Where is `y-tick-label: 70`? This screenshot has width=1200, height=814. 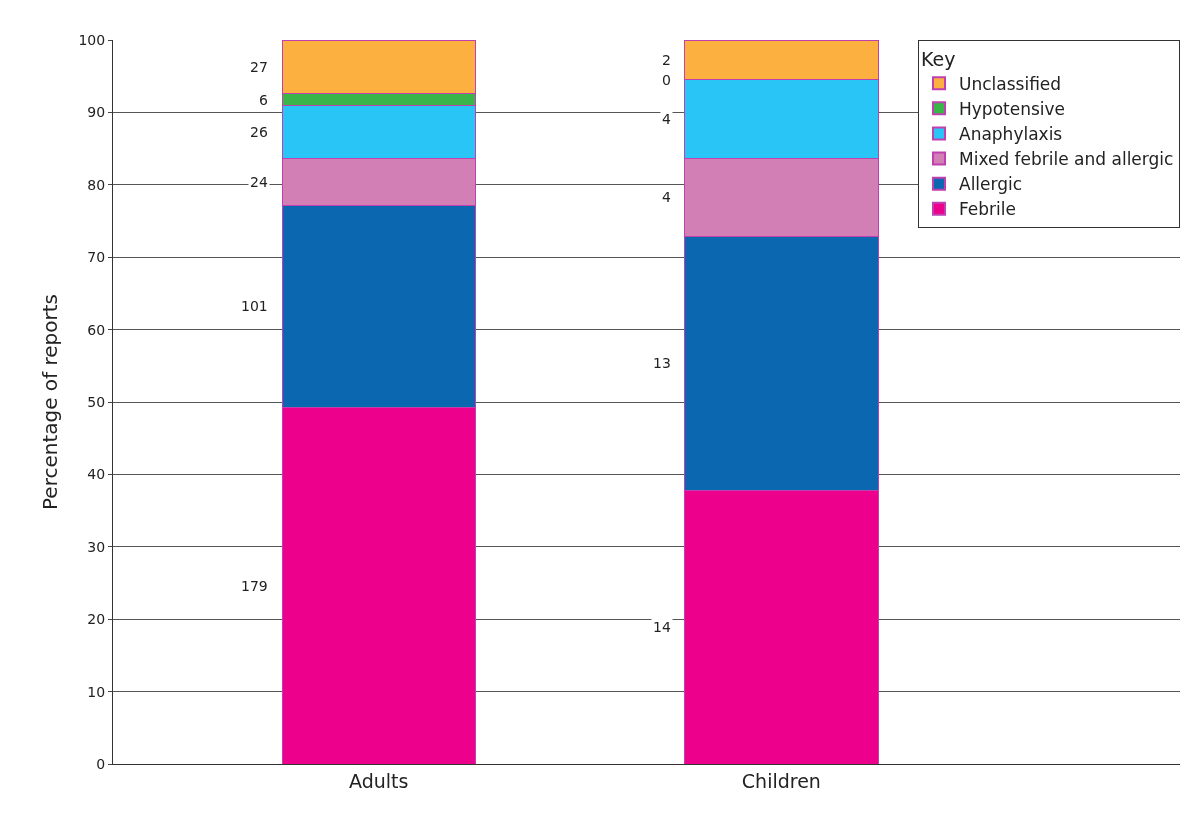 y-tick-label: 70 is located at coordinates (96, 257).